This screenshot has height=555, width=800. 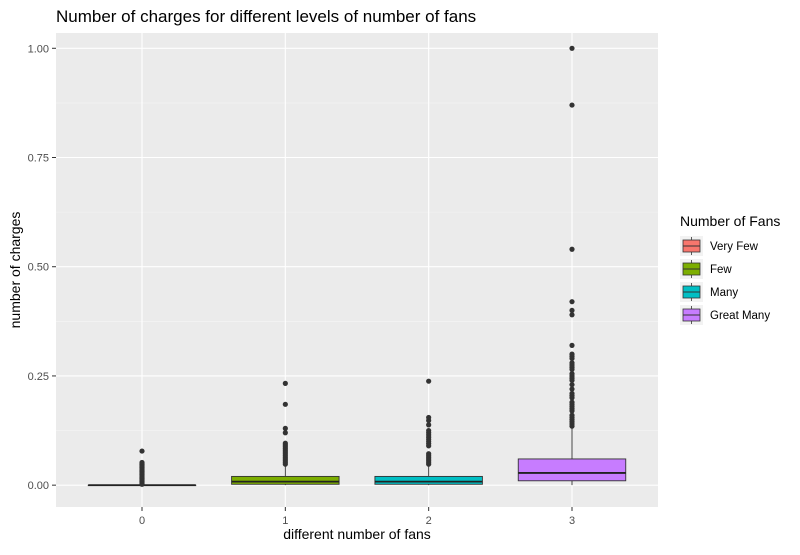 I want to click on y-axis: 0.00 0.25 0.50 0.75 1.00, so click(x=42, y=267).